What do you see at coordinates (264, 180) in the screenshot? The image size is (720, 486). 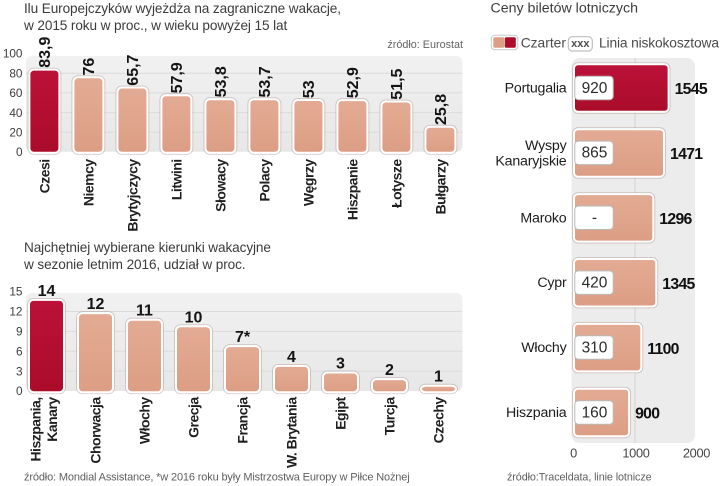 I see `svg-text: Polacy` at bounding box center [264, 180].